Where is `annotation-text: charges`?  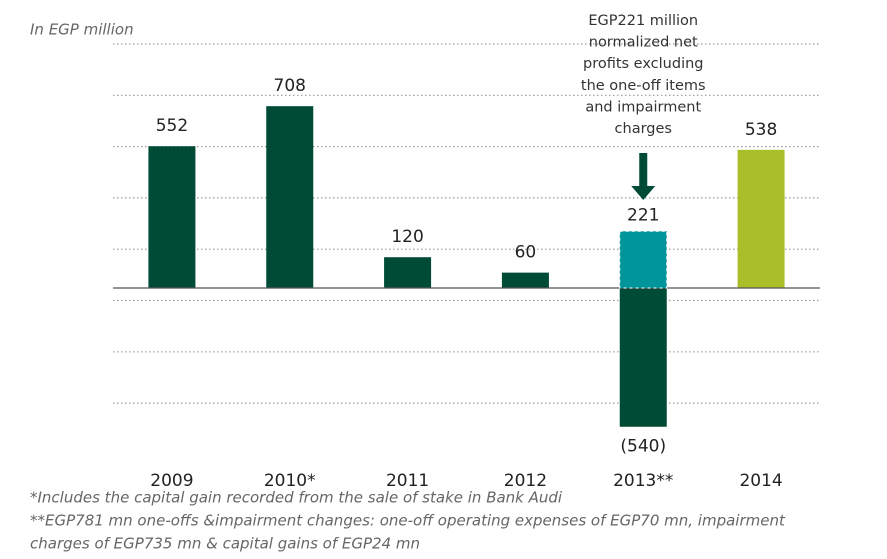
annotation-text: charges is located at coordinates (643, 129).